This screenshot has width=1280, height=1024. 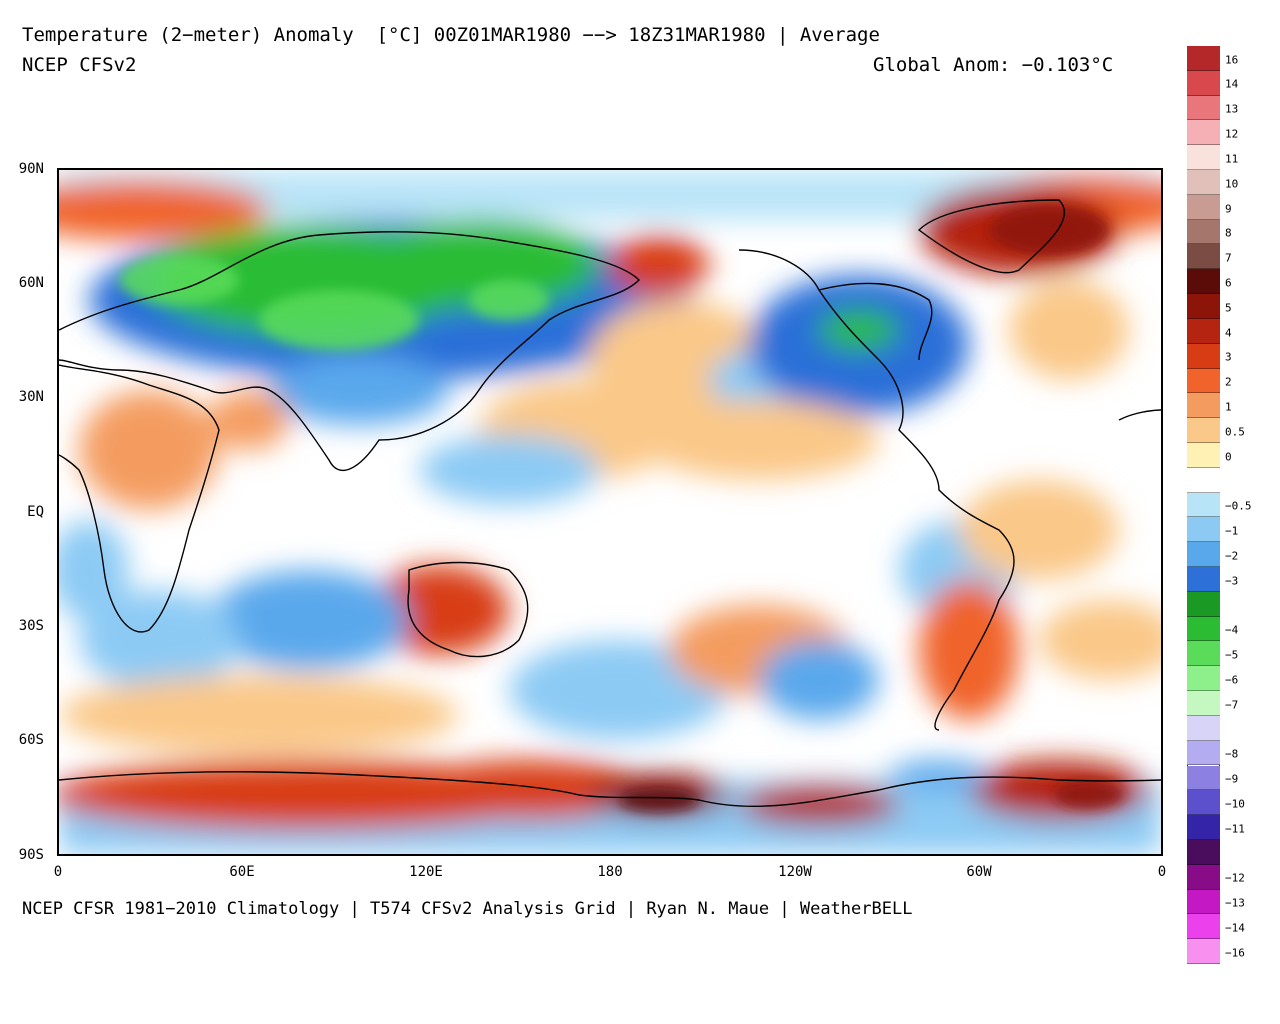 I want to click on colorbar-label: −0.5, so click(x=1238, y=506).